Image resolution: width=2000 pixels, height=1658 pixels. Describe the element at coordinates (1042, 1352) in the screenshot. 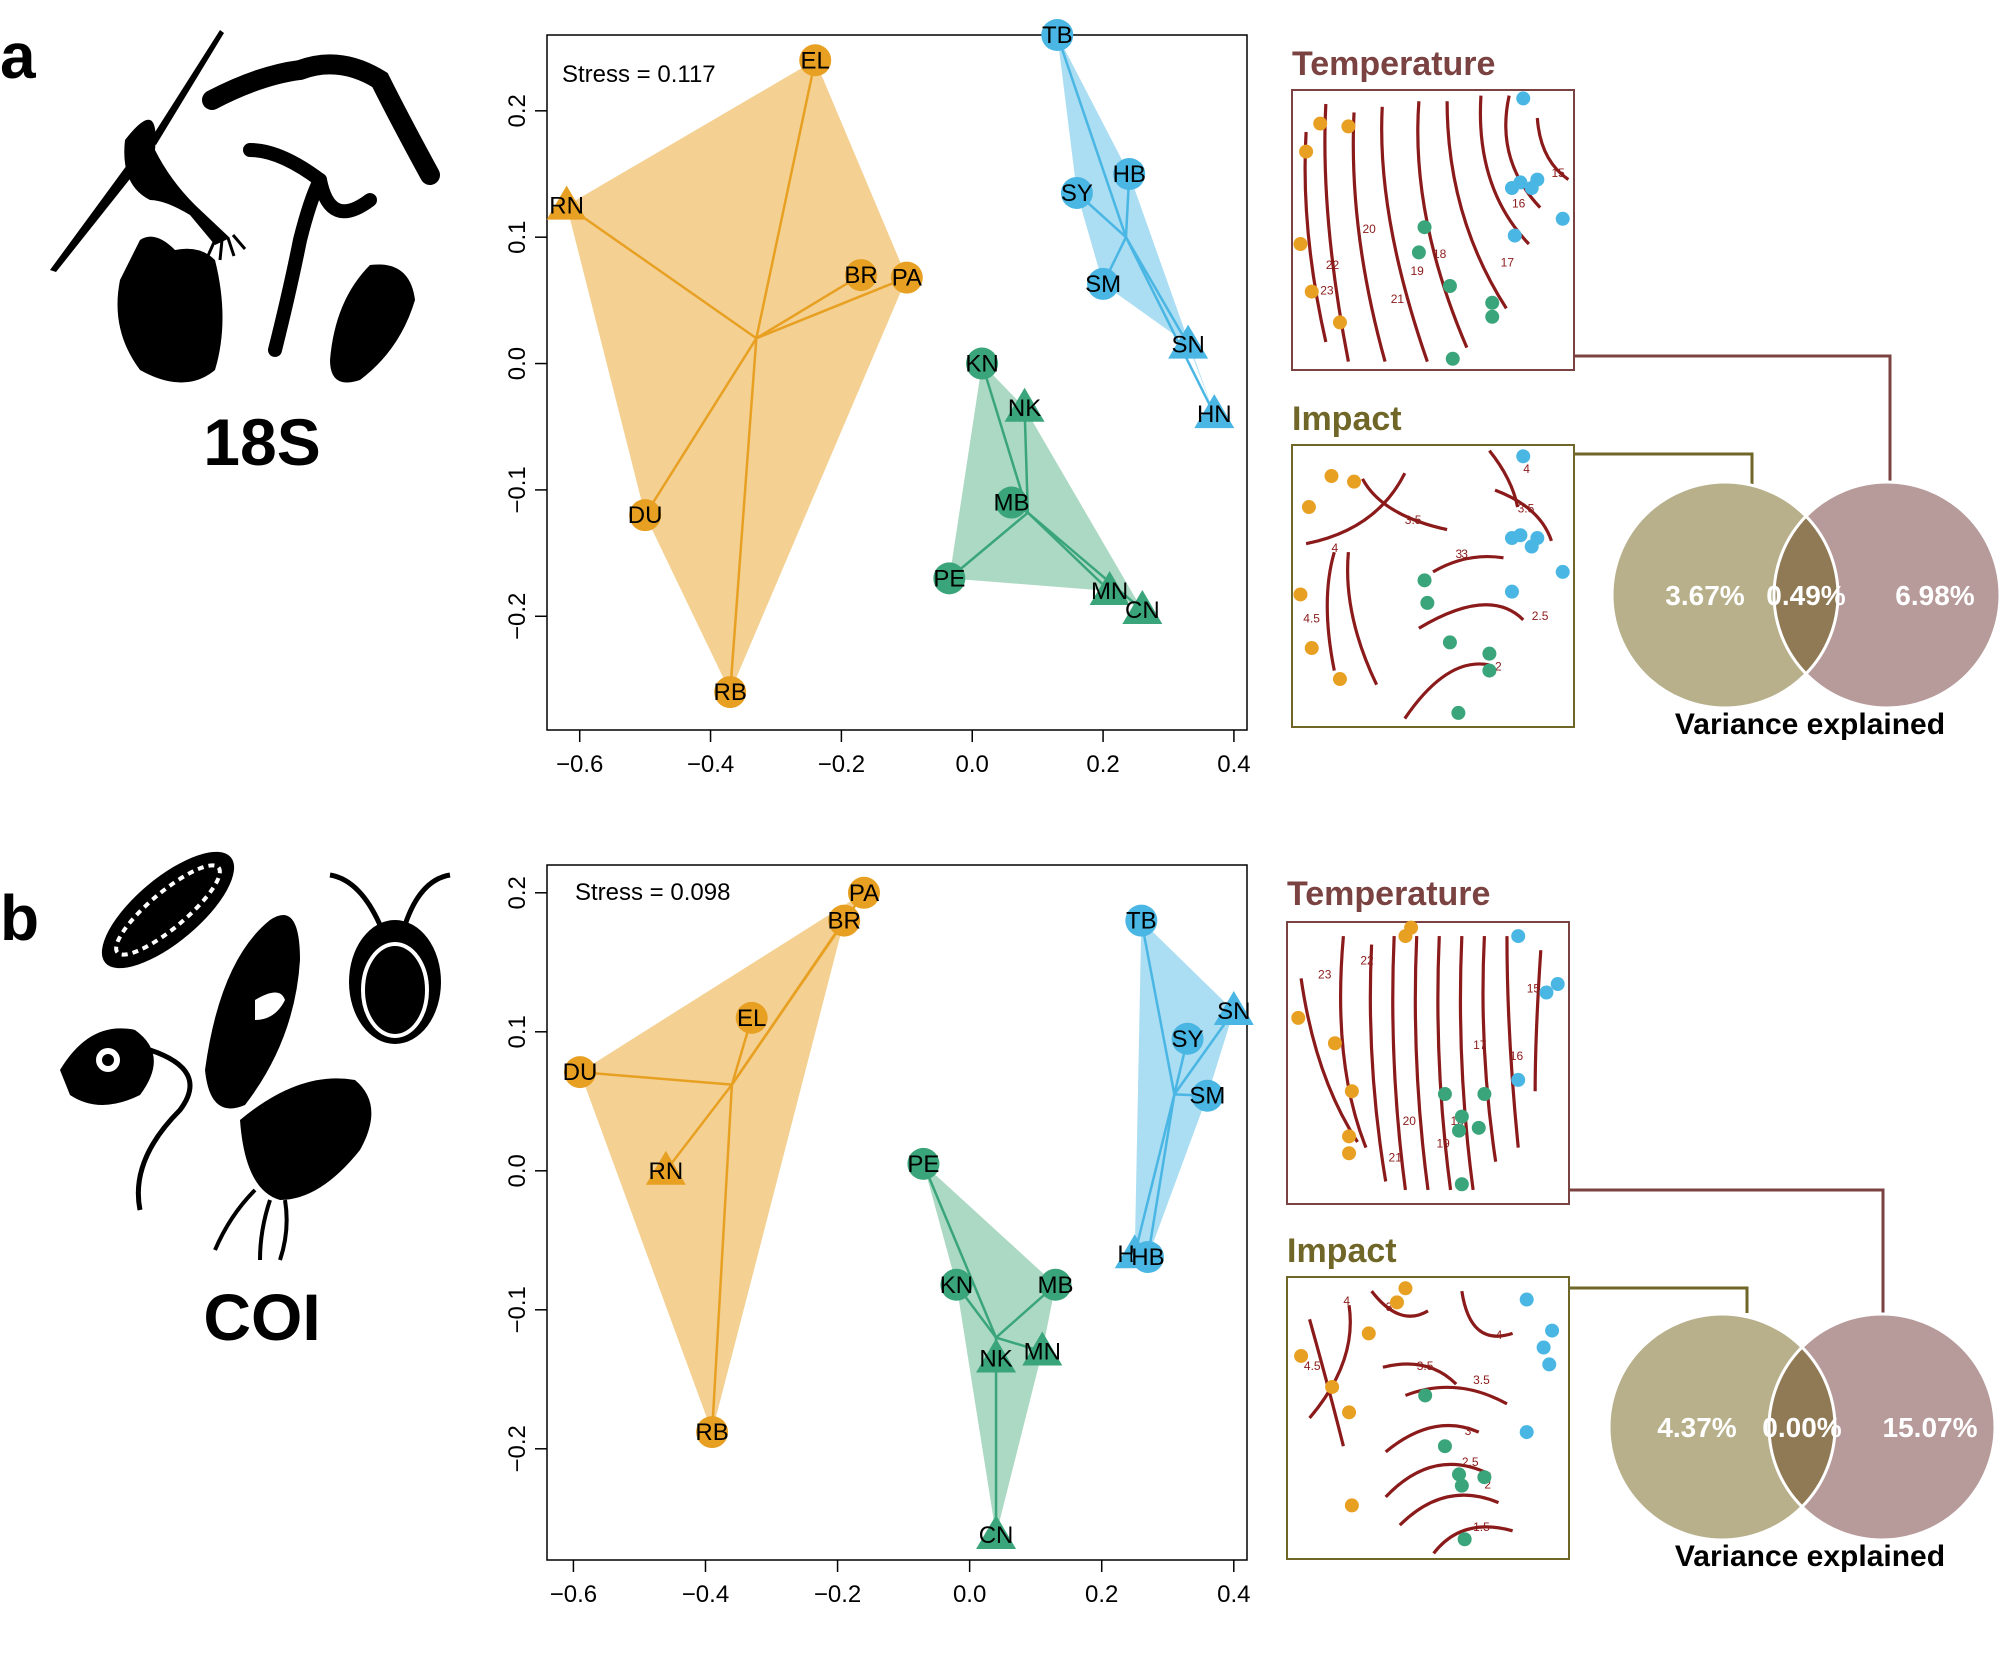

I see `site-label: MN` at that location.